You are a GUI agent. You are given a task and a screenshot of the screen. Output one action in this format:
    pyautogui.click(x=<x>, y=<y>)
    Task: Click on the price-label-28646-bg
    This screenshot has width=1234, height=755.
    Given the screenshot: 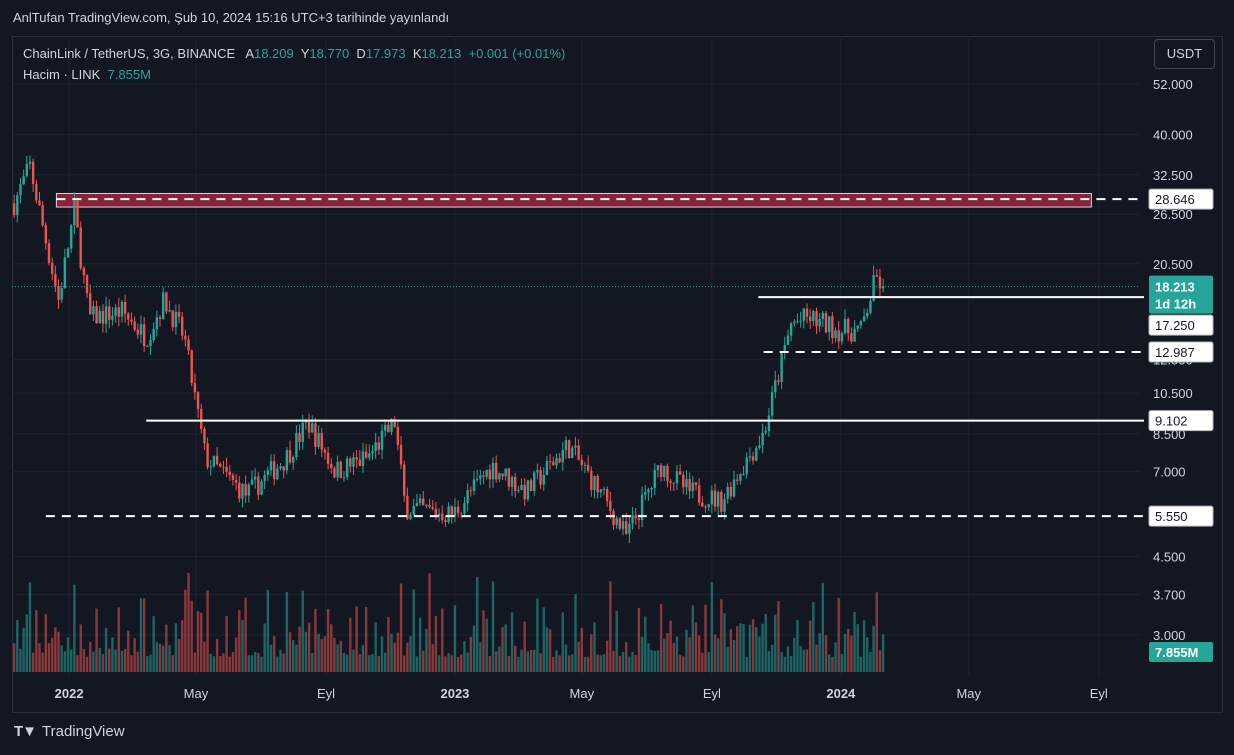 What is the action you would take?
    pyautogui.click(x=1181, y=199)
    